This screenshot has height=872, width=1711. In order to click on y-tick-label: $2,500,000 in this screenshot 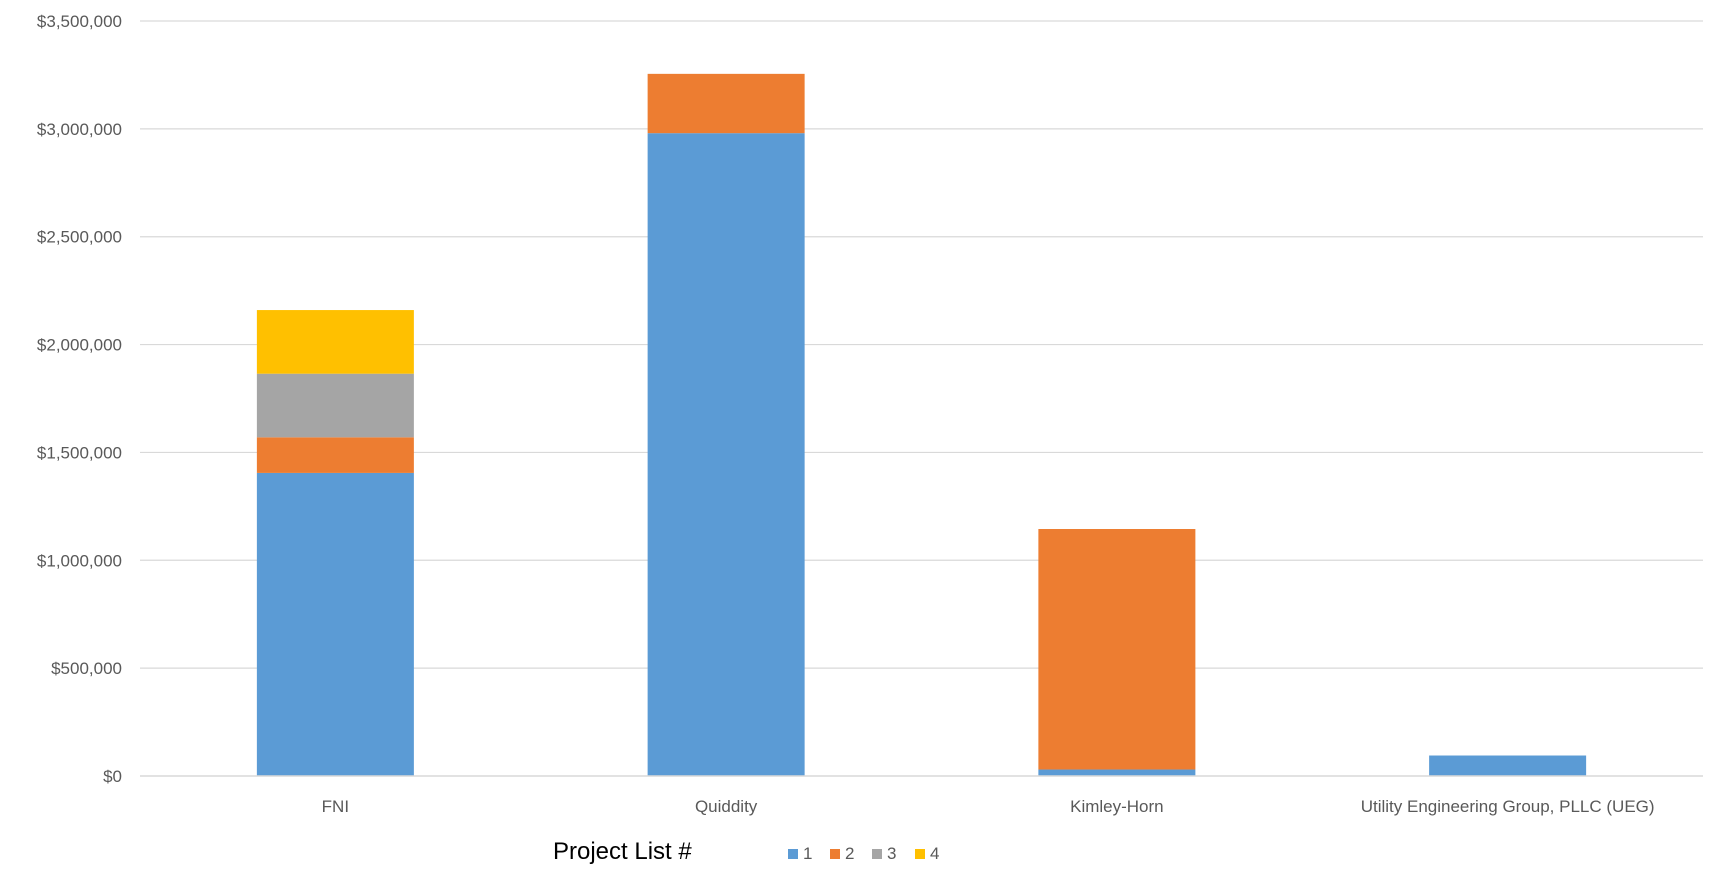, I will do `click(79, 237)`.